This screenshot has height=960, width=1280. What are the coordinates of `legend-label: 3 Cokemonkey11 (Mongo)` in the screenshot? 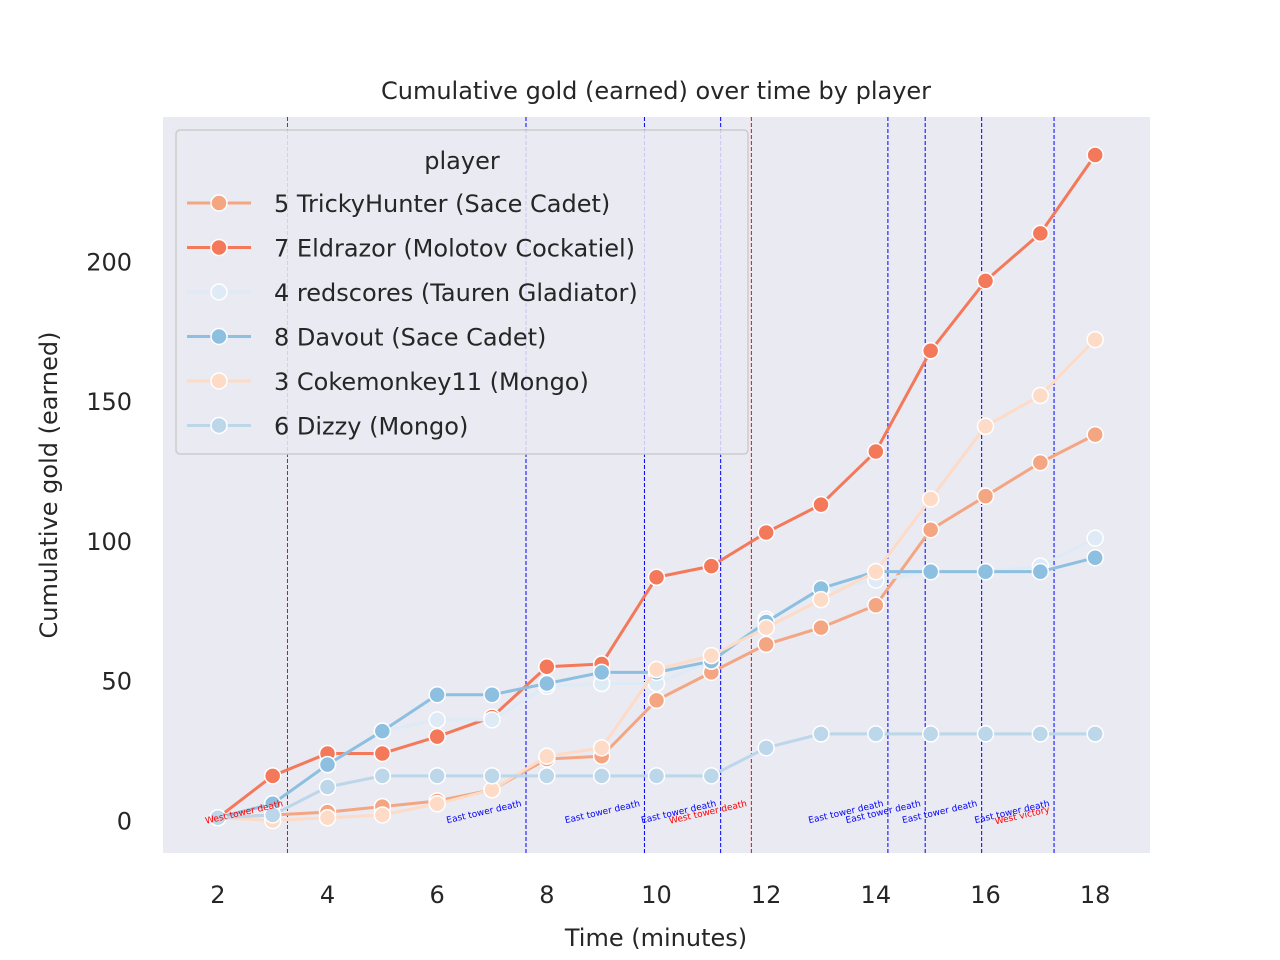 It's located at (431, 382).